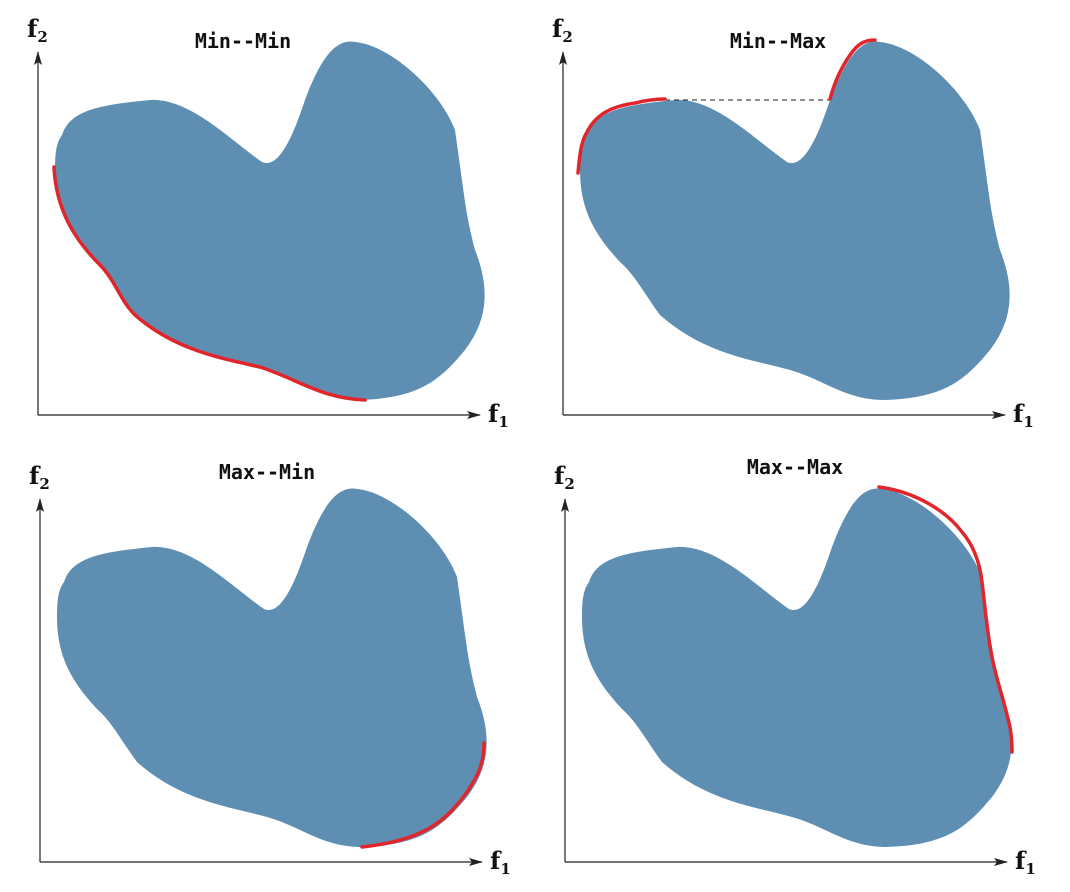 The height and width of the screenshot is (892, 1070). I want to click on panel-title: Min--Max, so click(778, 41).